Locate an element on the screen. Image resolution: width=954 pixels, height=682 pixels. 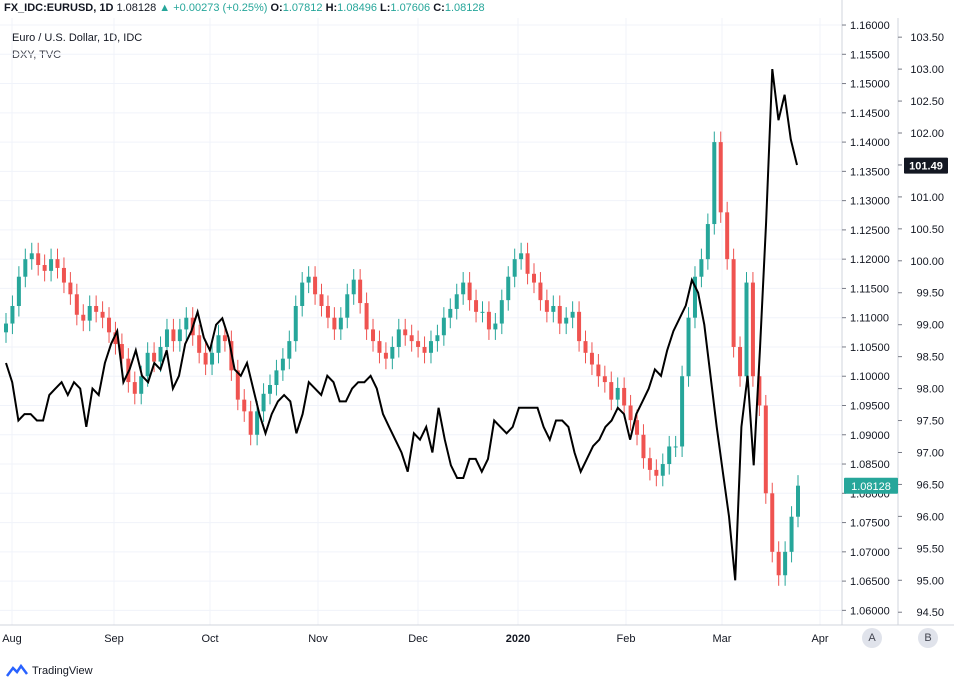
symbol-name: FX_IDC:EURUSD, 1D is located at coordinates (59, 8).